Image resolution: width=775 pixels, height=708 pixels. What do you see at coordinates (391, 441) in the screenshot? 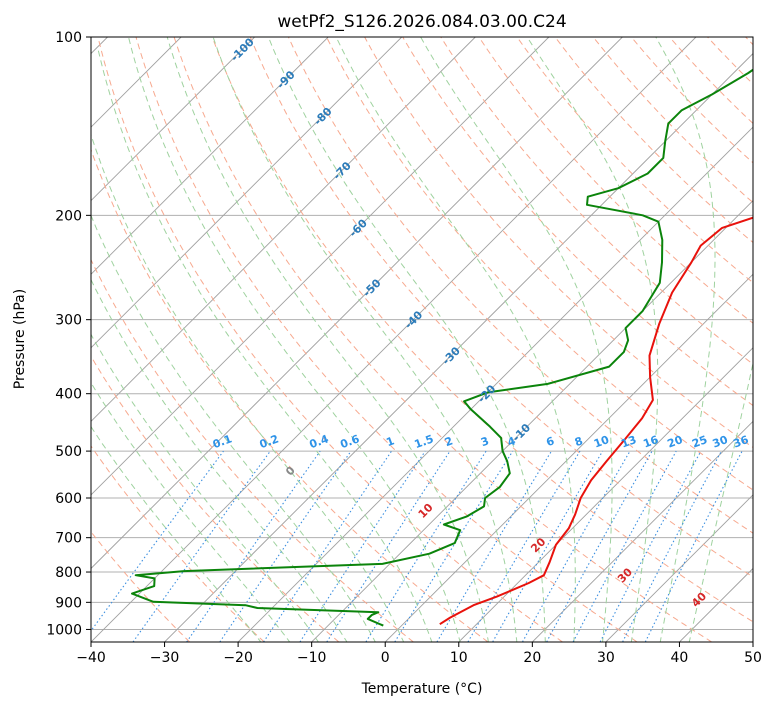
I see `mixing-ratio-label: 1` at bounding box center [391, 441].